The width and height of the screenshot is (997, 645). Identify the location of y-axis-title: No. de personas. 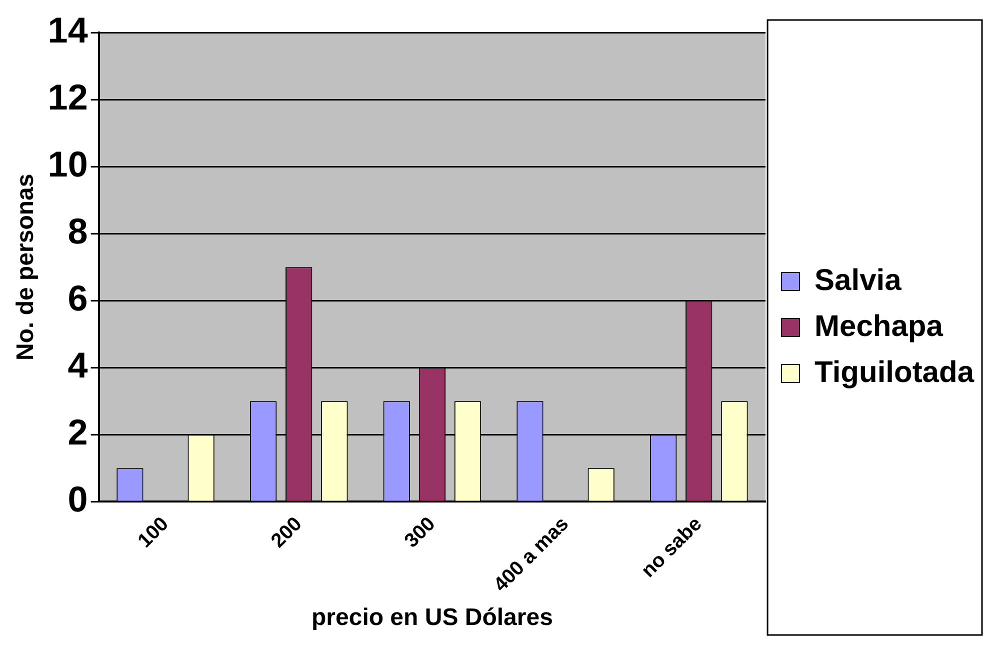
(26, 267).